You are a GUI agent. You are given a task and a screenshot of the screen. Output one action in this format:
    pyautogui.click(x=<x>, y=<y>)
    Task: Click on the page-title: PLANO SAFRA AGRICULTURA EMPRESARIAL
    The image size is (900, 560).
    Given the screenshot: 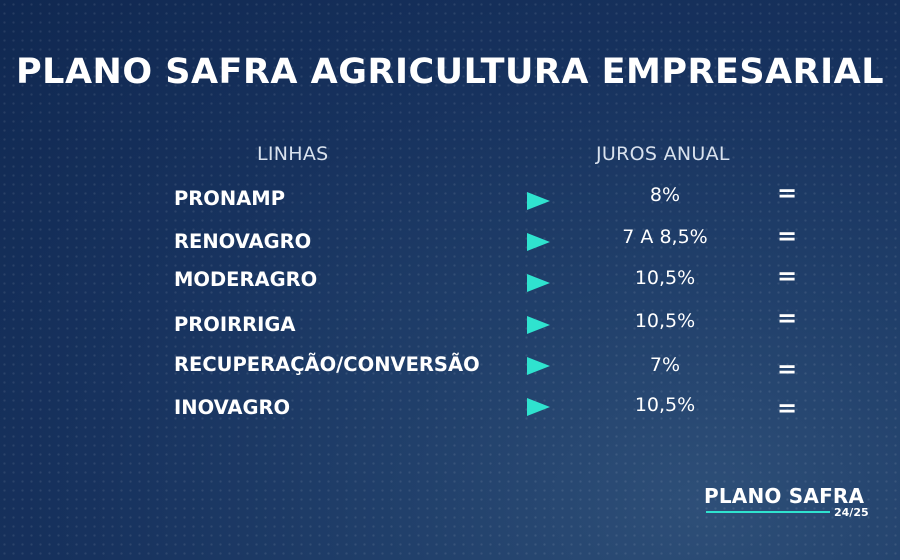 What is the action you would take?
    pyautogui.click(x=450, y=72)
    